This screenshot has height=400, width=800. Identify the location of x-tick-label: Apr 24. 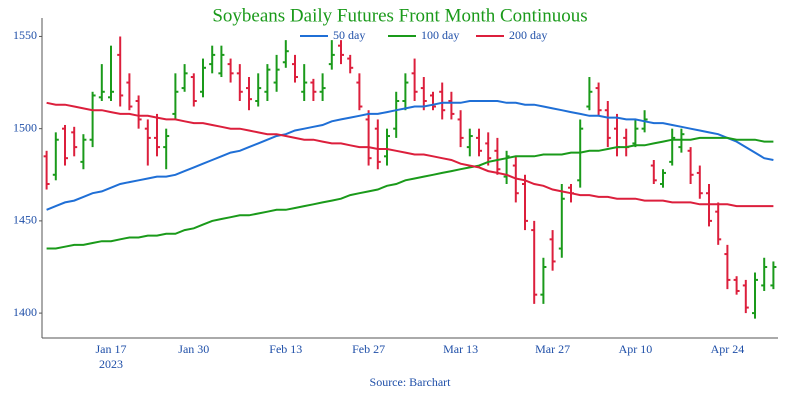
(728, 349).